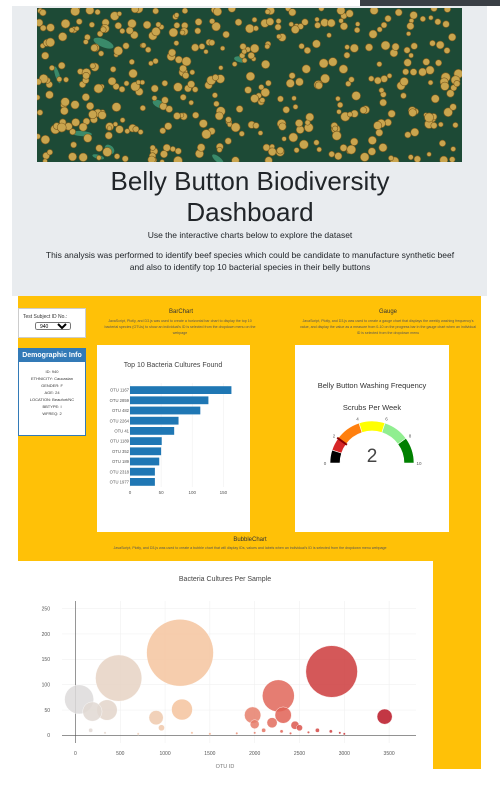  I want to click on bubblechart-heading: BubbleChart, so click(250, 540).